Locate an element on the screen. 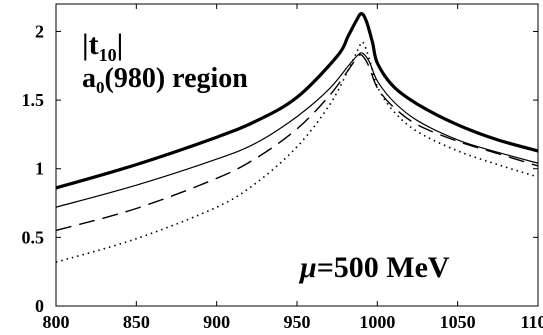 Image resolution: width=543 pixels, height=335 pixels. y-tick-label: 1.5 is located at coordinates (33, 100).